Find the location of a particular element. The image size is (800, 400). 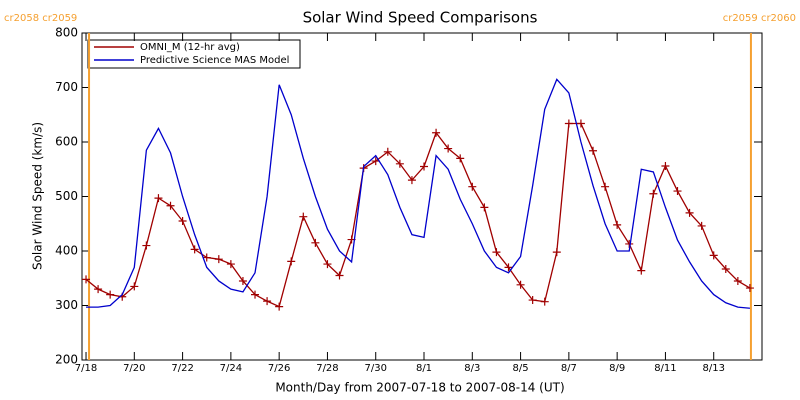

x-tick-label: 7/20 is located at coordinates (134, 368).